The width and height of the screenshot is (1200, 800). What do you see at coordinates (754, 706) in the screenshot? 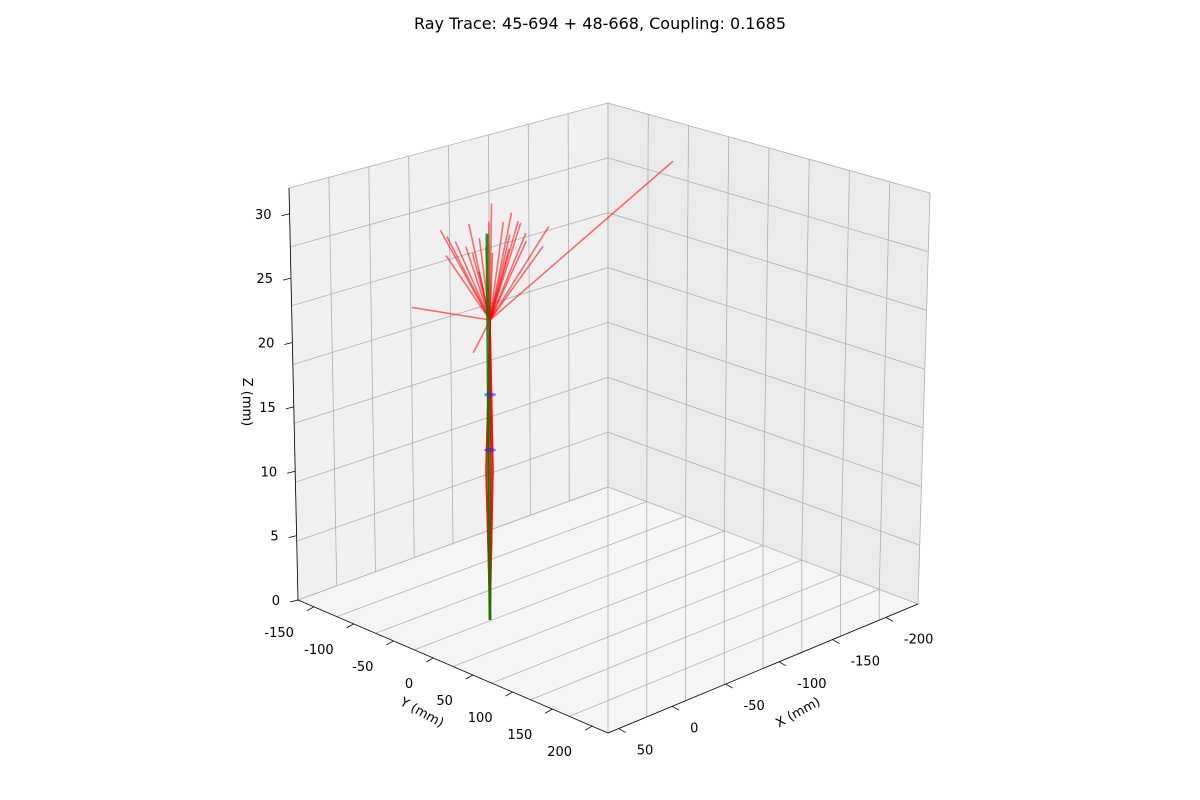
I see `x-tick-label: -50` at bounding box center [754, 706].